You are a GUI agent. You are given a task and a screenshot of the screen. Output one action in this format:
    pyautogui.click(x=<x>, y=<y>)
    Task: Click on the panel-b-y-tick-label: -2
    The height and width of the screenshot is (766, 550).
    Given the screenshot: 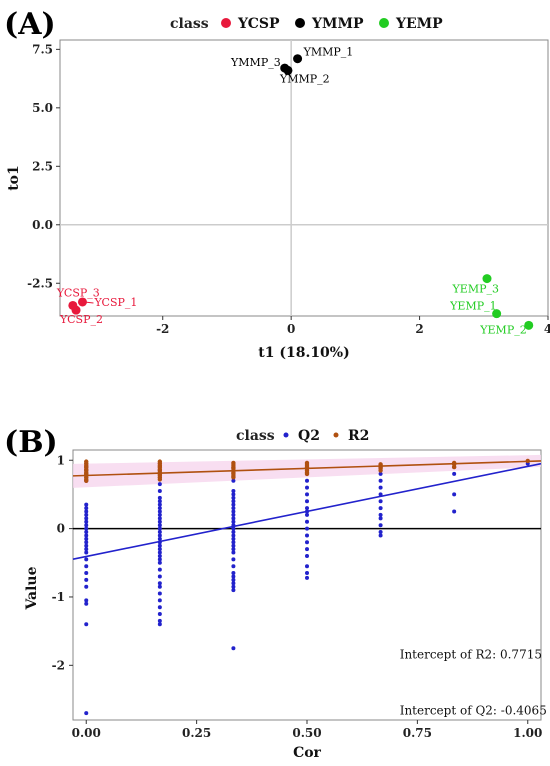 What is the action you would take?
    pyautogui.click(x=58, y=665)
    